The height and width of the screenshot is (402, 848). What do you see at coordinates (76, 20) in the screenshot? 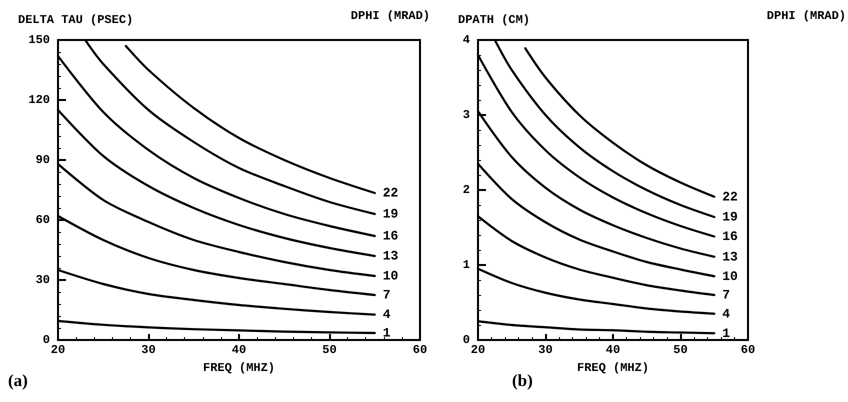
I see `y-axis-title: DELTA TAU (PSEC)` at bounding box center [76, 20].